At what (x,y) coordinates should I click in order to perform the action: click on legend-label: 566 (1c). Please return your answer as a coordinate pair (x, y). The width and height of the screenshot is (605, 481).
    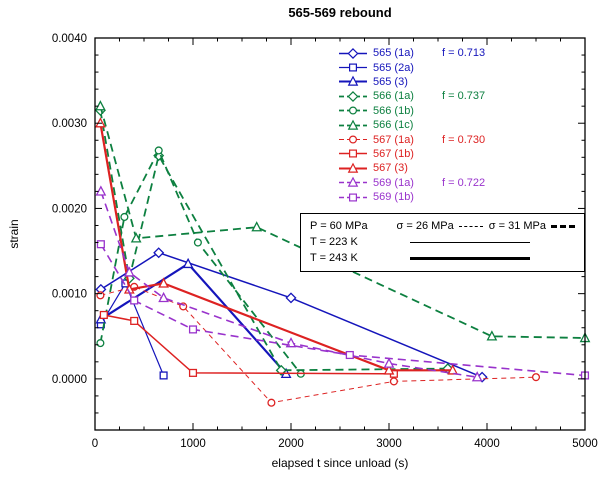
    Looking at the image, I should click on (393, 125).